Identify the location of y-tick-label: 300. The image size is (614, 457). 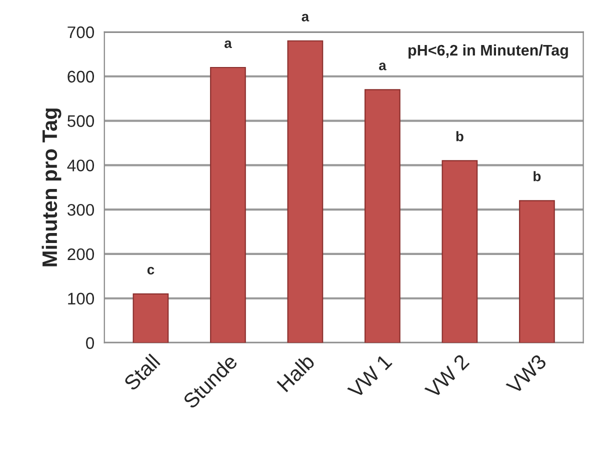
(80, 210).